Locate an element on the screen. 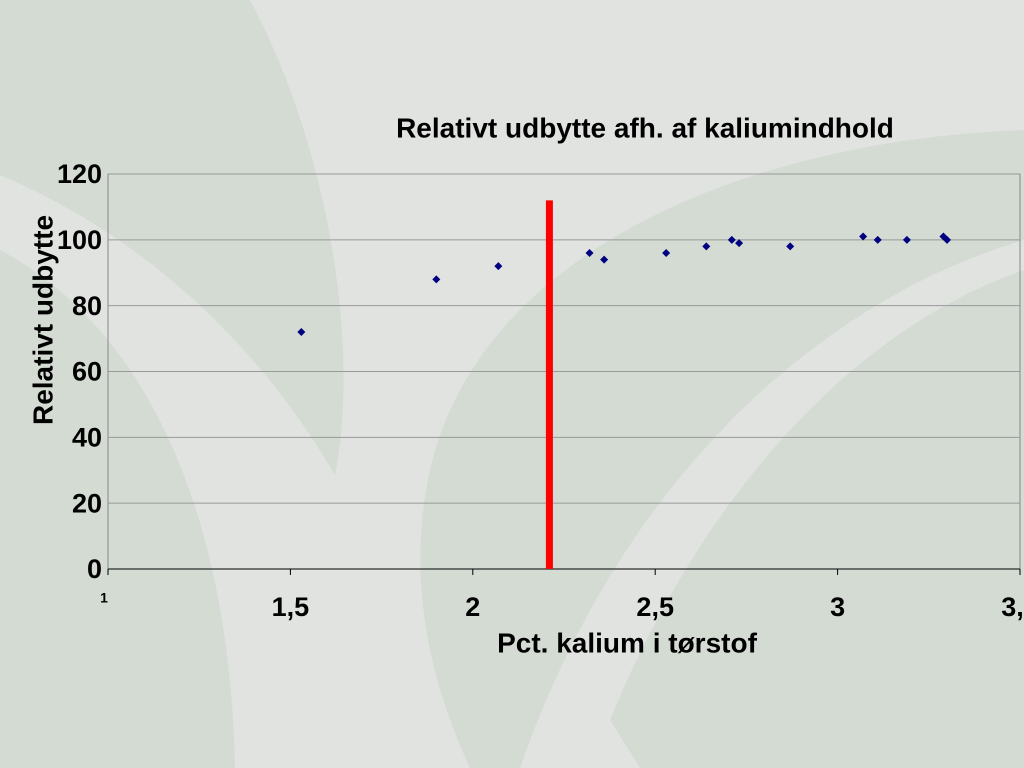  y-axis-title: Relativt udbytte is located at coordinates (42, 320).